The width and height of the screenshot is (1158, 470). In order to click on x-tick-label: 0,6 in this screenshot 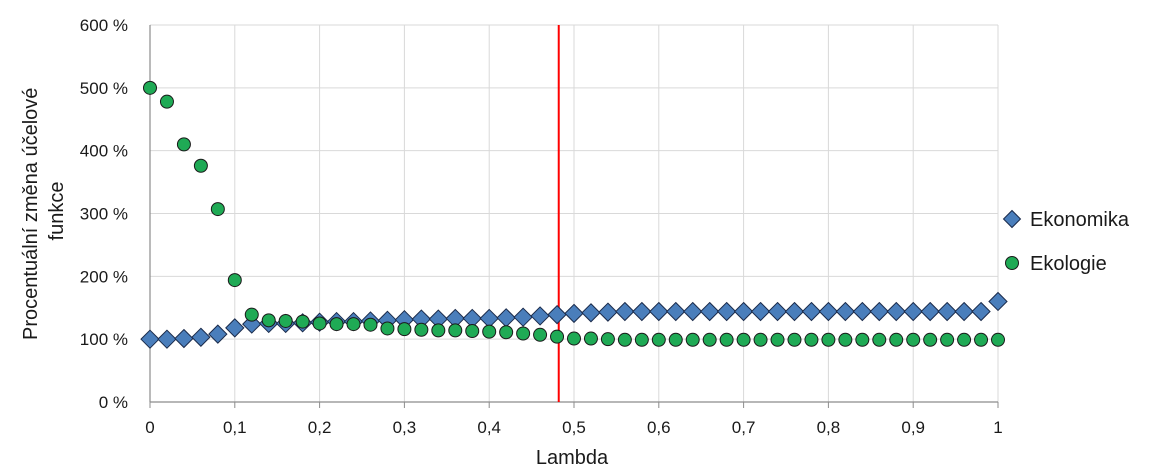, I will do `click(659, 427)`.